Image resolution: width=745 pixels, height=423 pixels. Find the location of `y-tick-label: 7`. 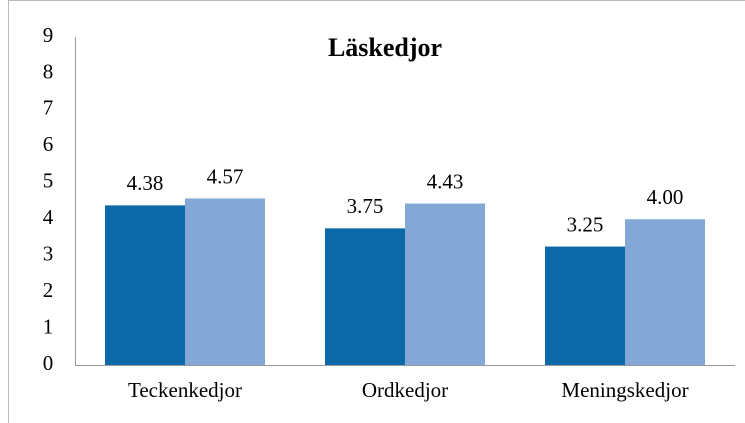

y-tick-label: 7 is located at coordinates (48, 108).